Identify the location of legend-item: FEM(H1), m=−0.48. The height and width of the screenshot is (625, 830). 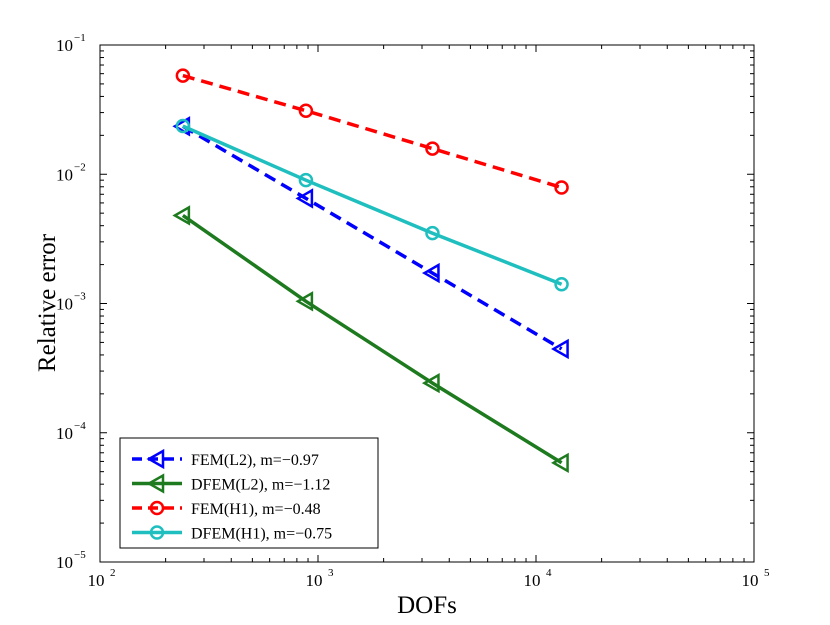
(226, 509).